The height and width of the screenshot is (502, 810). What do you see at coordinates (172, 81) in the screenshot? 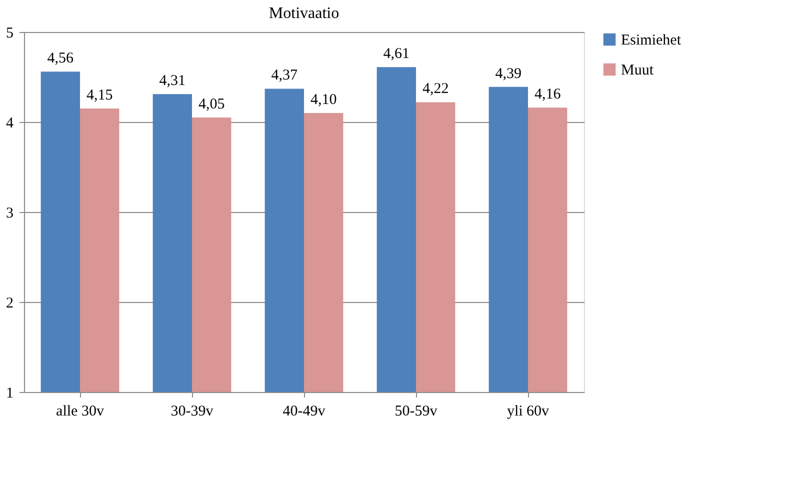
I see `data-label: 4,31` at bounding box center [172, 81].